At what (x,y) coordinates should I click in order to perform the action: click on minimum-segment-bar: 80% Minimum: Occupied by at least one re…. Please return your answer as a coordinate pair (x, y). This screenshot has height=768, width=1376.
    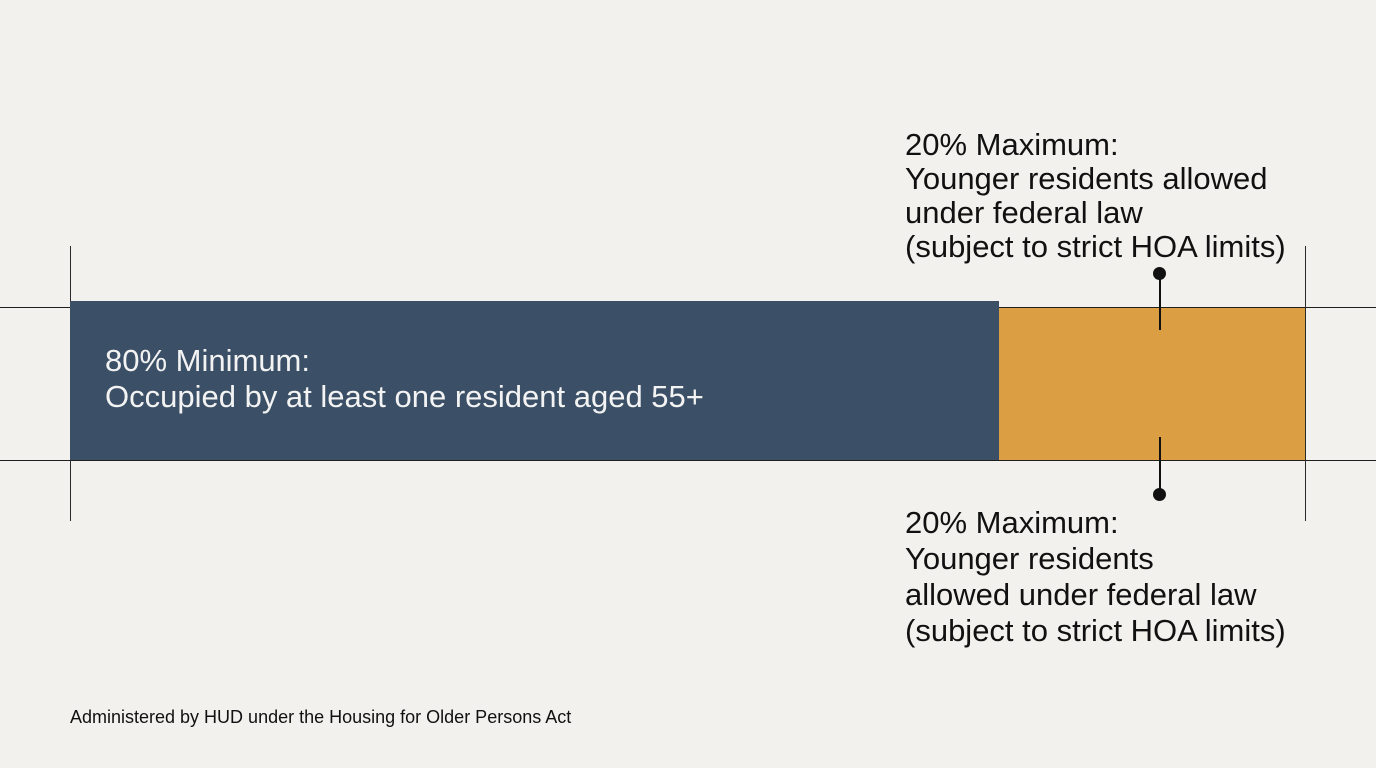
    Looking at the image, I should click on (534, 380).